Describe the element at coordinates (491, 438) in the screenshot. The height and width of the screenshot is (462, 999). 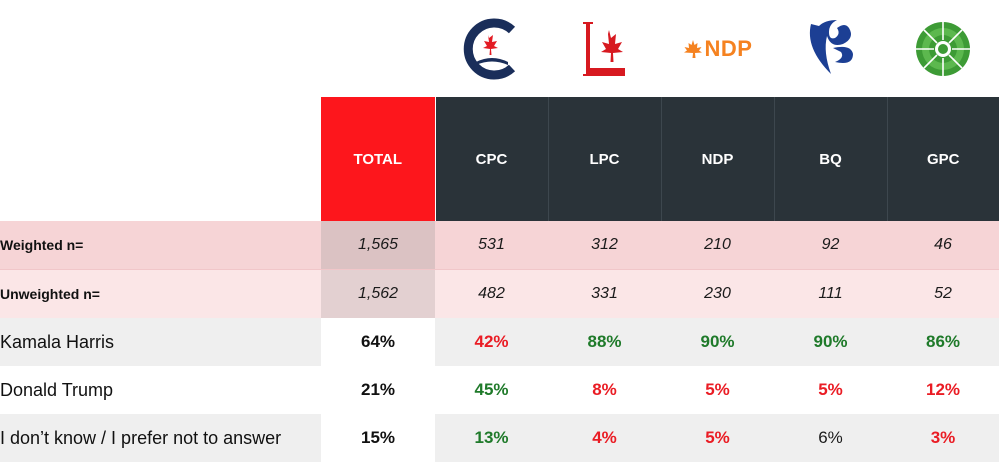
I see `dont-know-cpc: 13%` at that location.